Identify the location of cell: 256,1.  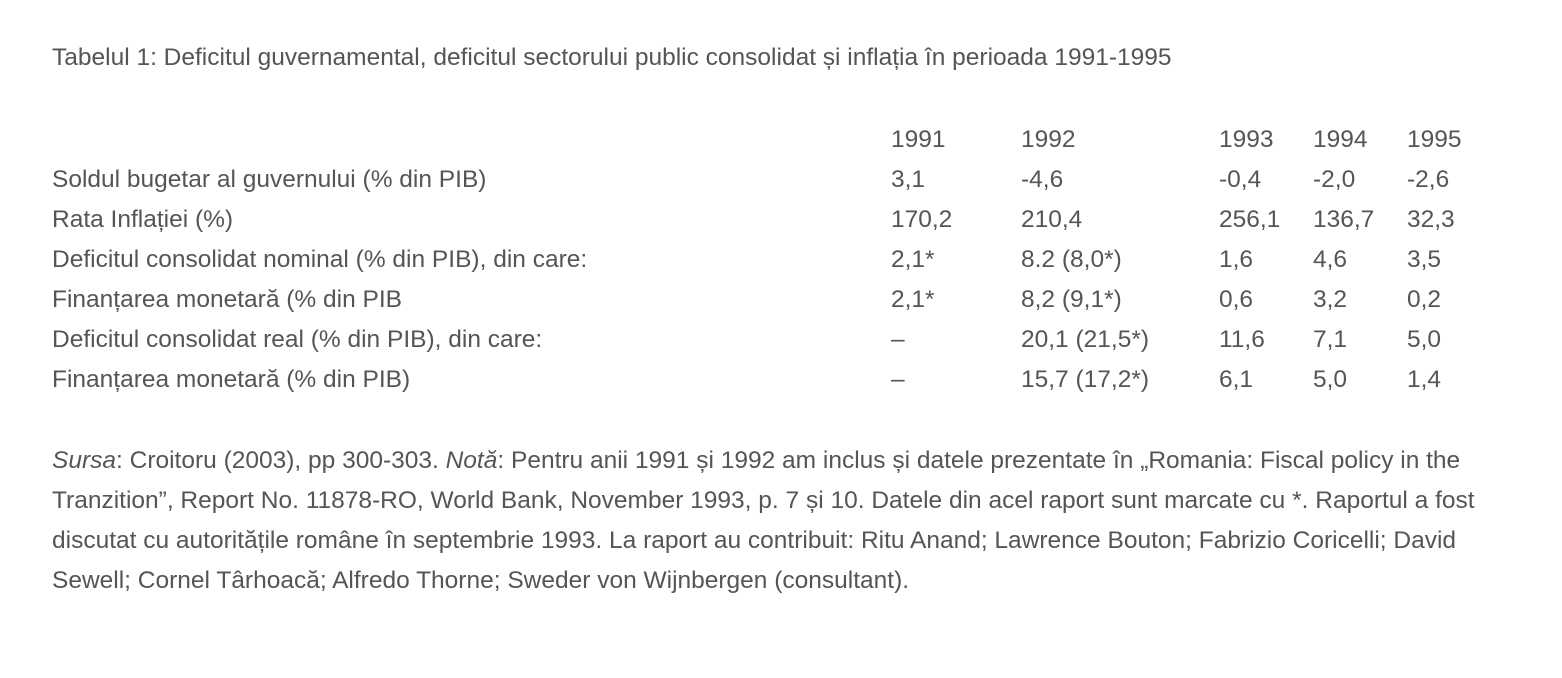
(1250, 219).